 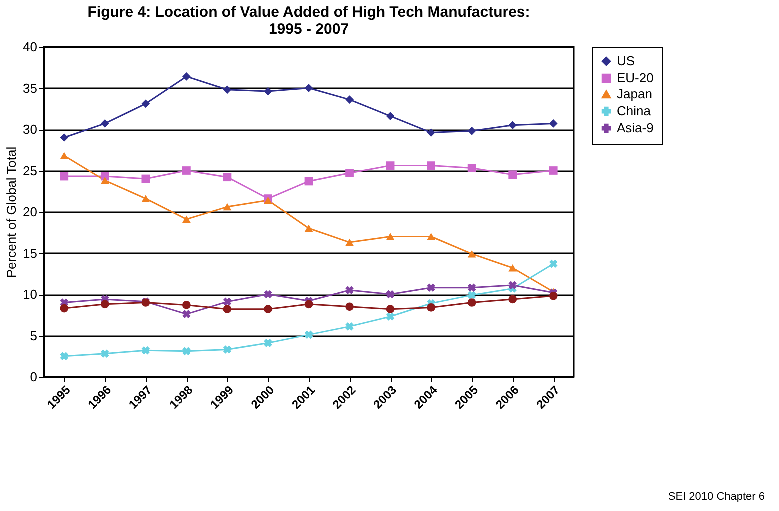 What do you see at coordinates (34, 377) in the screenshot?
I see `y-tick-label: 0` at bounding box center [34, 377].